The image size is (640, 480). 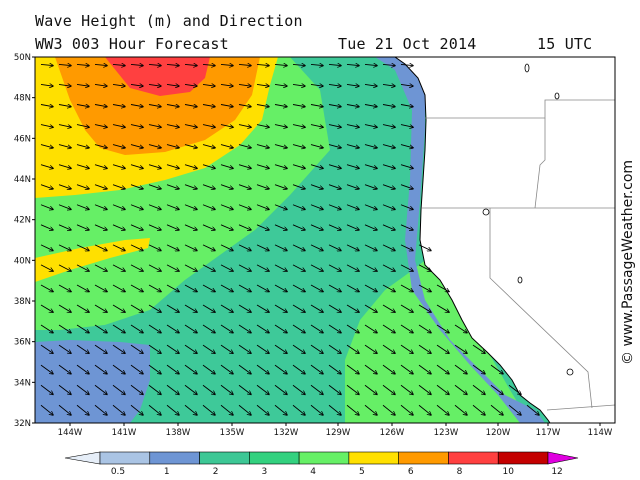 I want to click on latitude-label: 34N, so click(x=22, y=383).